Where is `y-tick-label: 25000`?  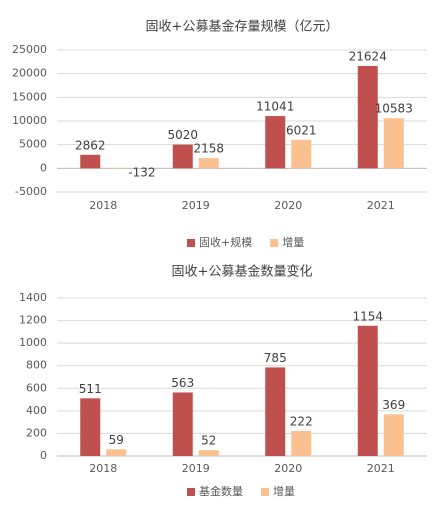 y-tick-label: 25000 is located at coordinates (29, 49).